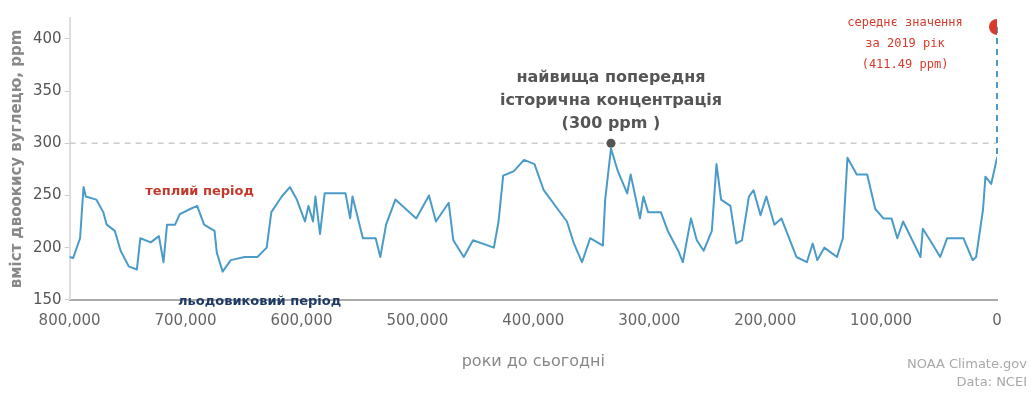 This screenshot has height=405, width=1033. What do you see at coordinates (47, 89) in the screenshot?
I see `y-tick-label: 350` at bounding box center [47, 89].